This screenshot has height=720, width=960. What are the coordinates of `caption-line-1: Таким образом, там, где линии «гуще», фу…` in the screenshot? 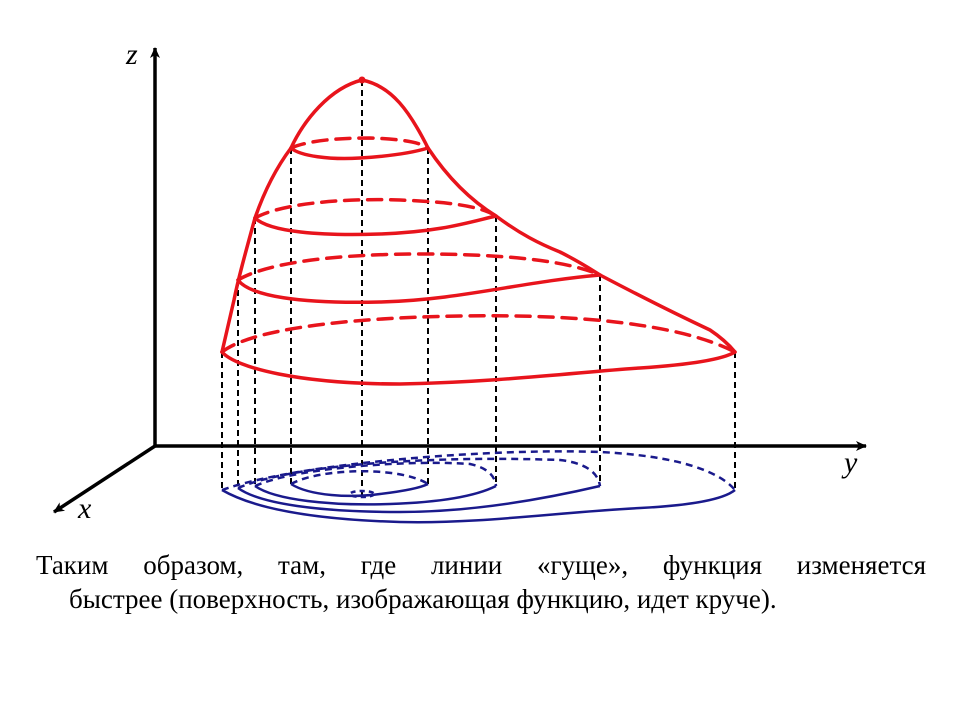 It's located at (481, 565).